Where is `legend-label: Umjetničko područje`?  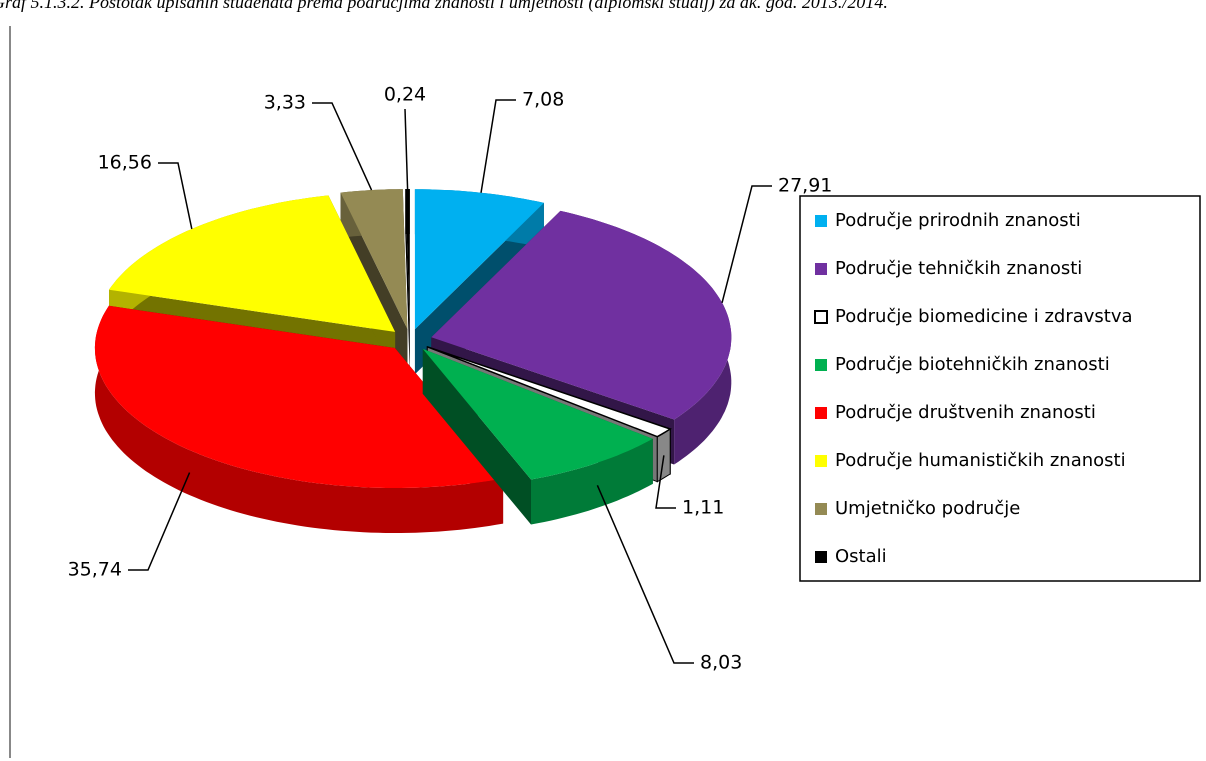 legend-label: Umjetničko područje is located at coordinates (927, 508).